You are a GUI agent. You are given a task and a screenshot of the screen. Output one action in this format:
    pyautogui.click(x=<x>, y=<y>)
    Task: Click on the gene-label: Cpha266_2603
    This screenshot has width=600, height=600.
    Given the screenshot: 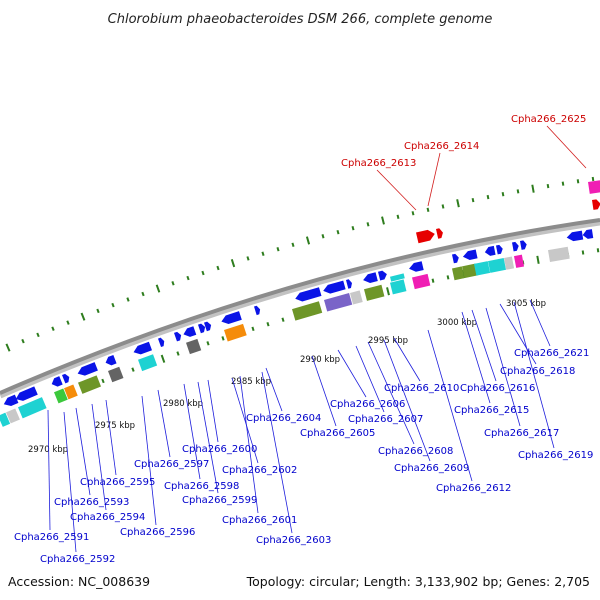 What is the action you would take?
    pyautogui.click(x=293, y=540)
    